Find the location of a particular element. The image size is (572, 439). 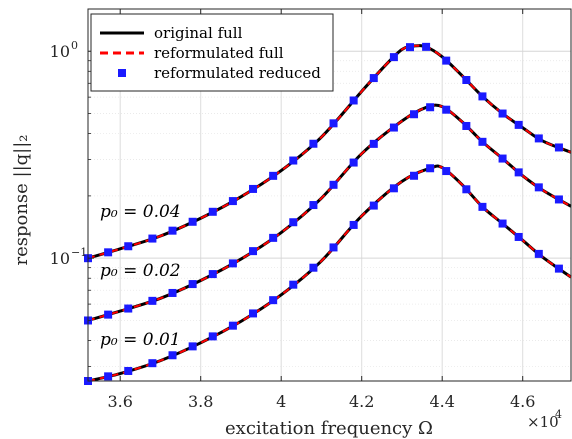

x-tick-label: 4.2 is located at coordinates (361, 401).